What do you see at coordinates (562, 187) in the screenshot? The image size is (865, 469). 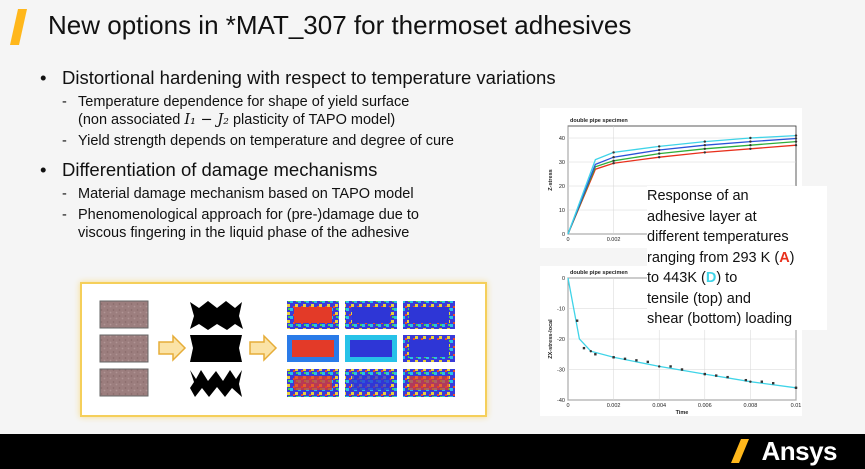 I see `y-tick-label: 20` at bounding box center [562, 187].